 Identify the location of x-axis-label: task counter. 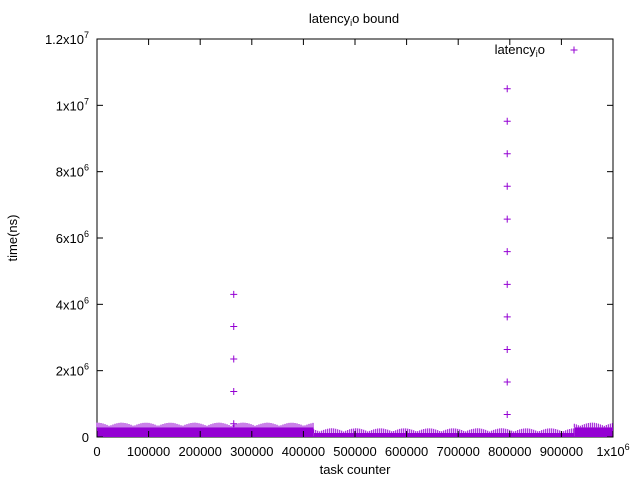
(355, 469).